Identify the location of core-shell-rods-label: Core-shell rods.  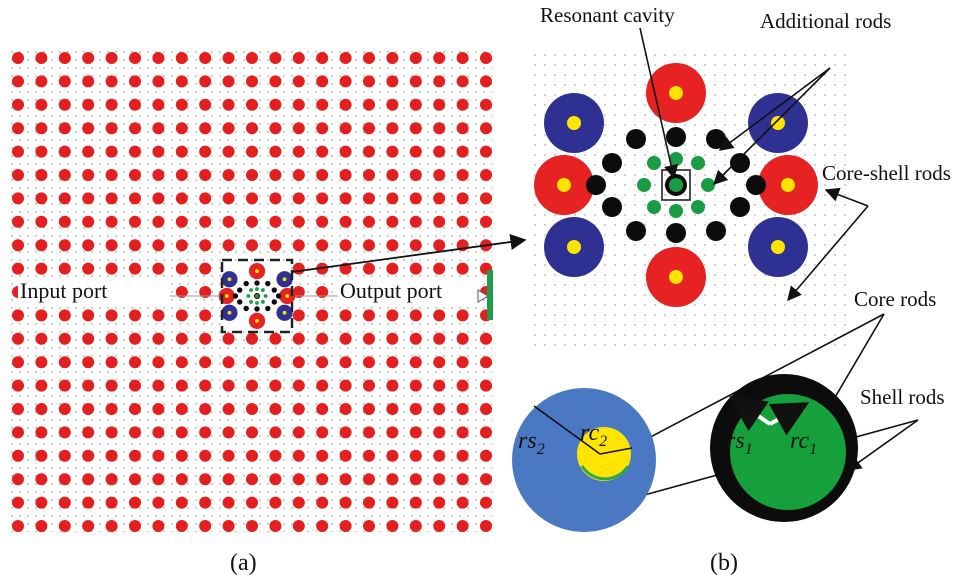
(886, 173).